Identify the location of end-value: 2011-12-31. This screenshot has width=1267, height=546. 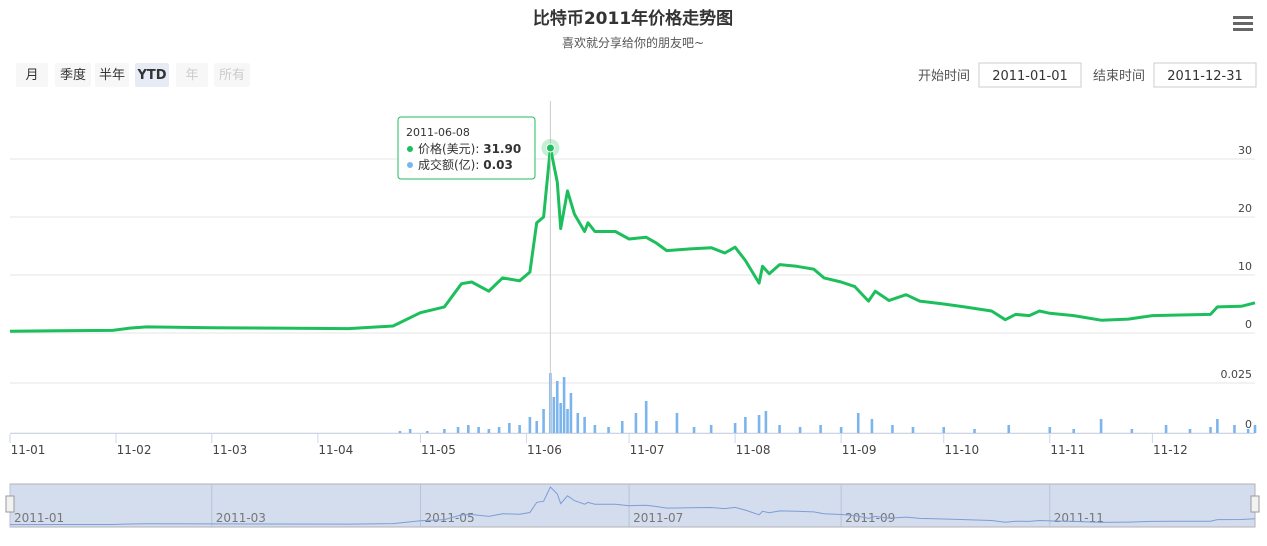
(1205, 76).